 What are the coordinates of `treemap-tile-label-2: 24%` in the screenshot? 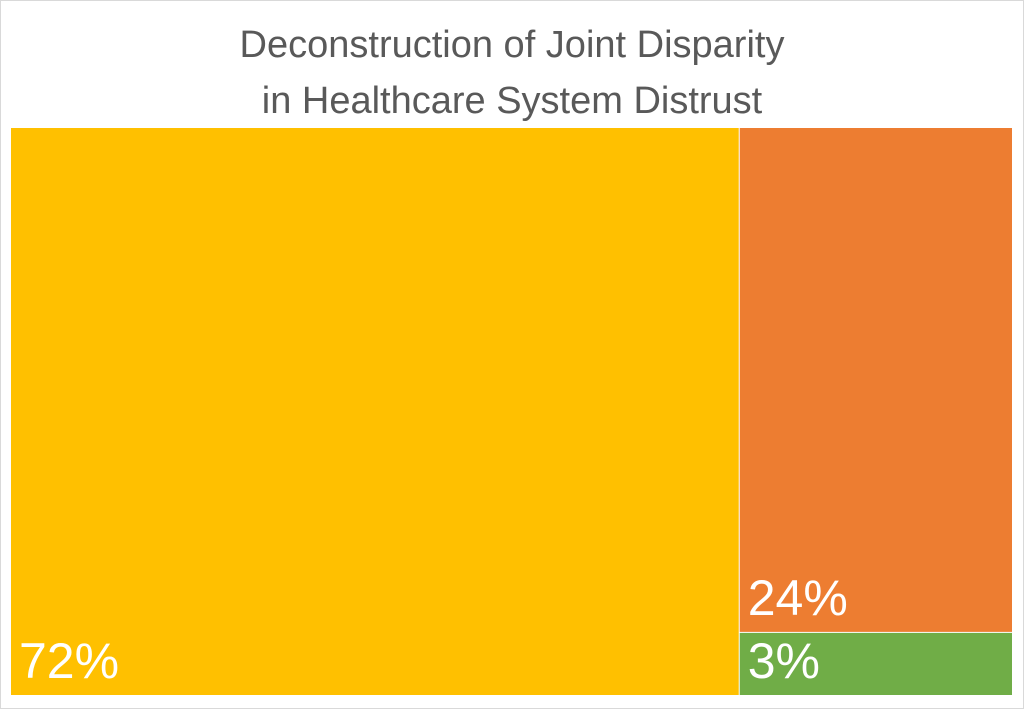 It's located at (798, 598).